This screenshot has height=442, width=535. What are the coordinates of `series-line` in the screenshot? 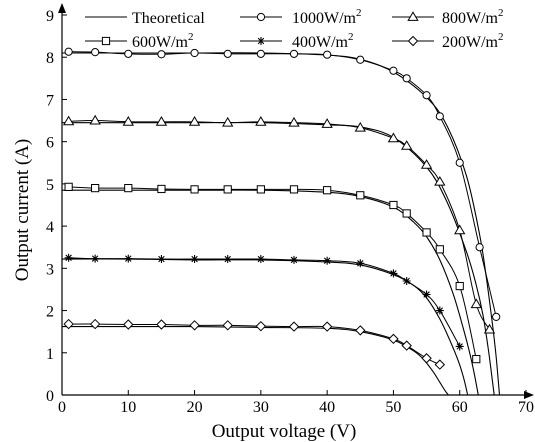 It's located at (264, 302).